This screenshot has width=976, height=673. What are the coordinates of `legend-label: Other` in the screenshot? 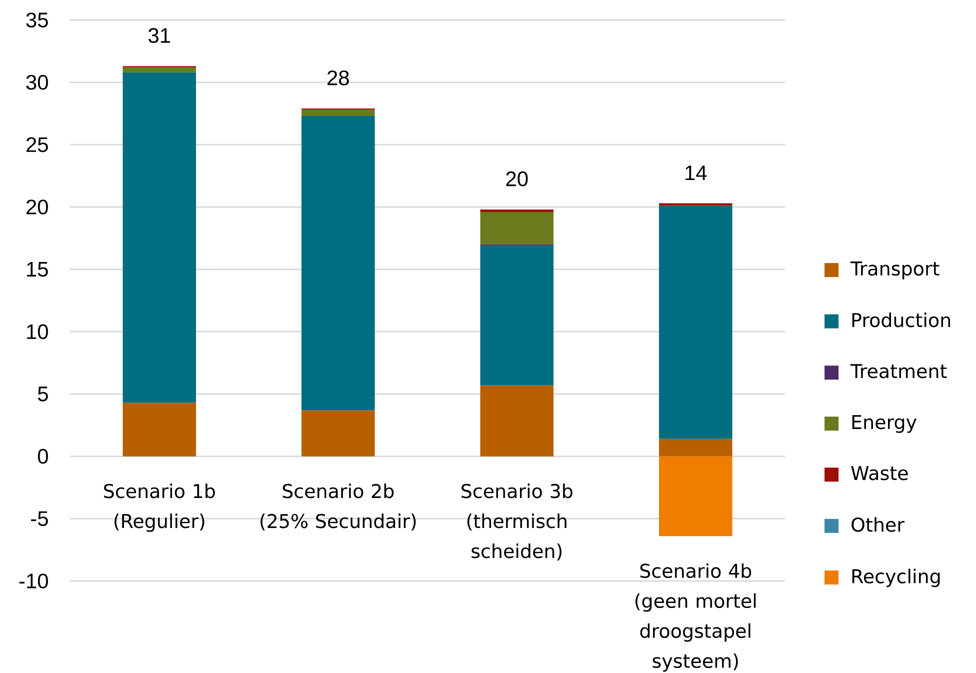 It's located at (878, 524).